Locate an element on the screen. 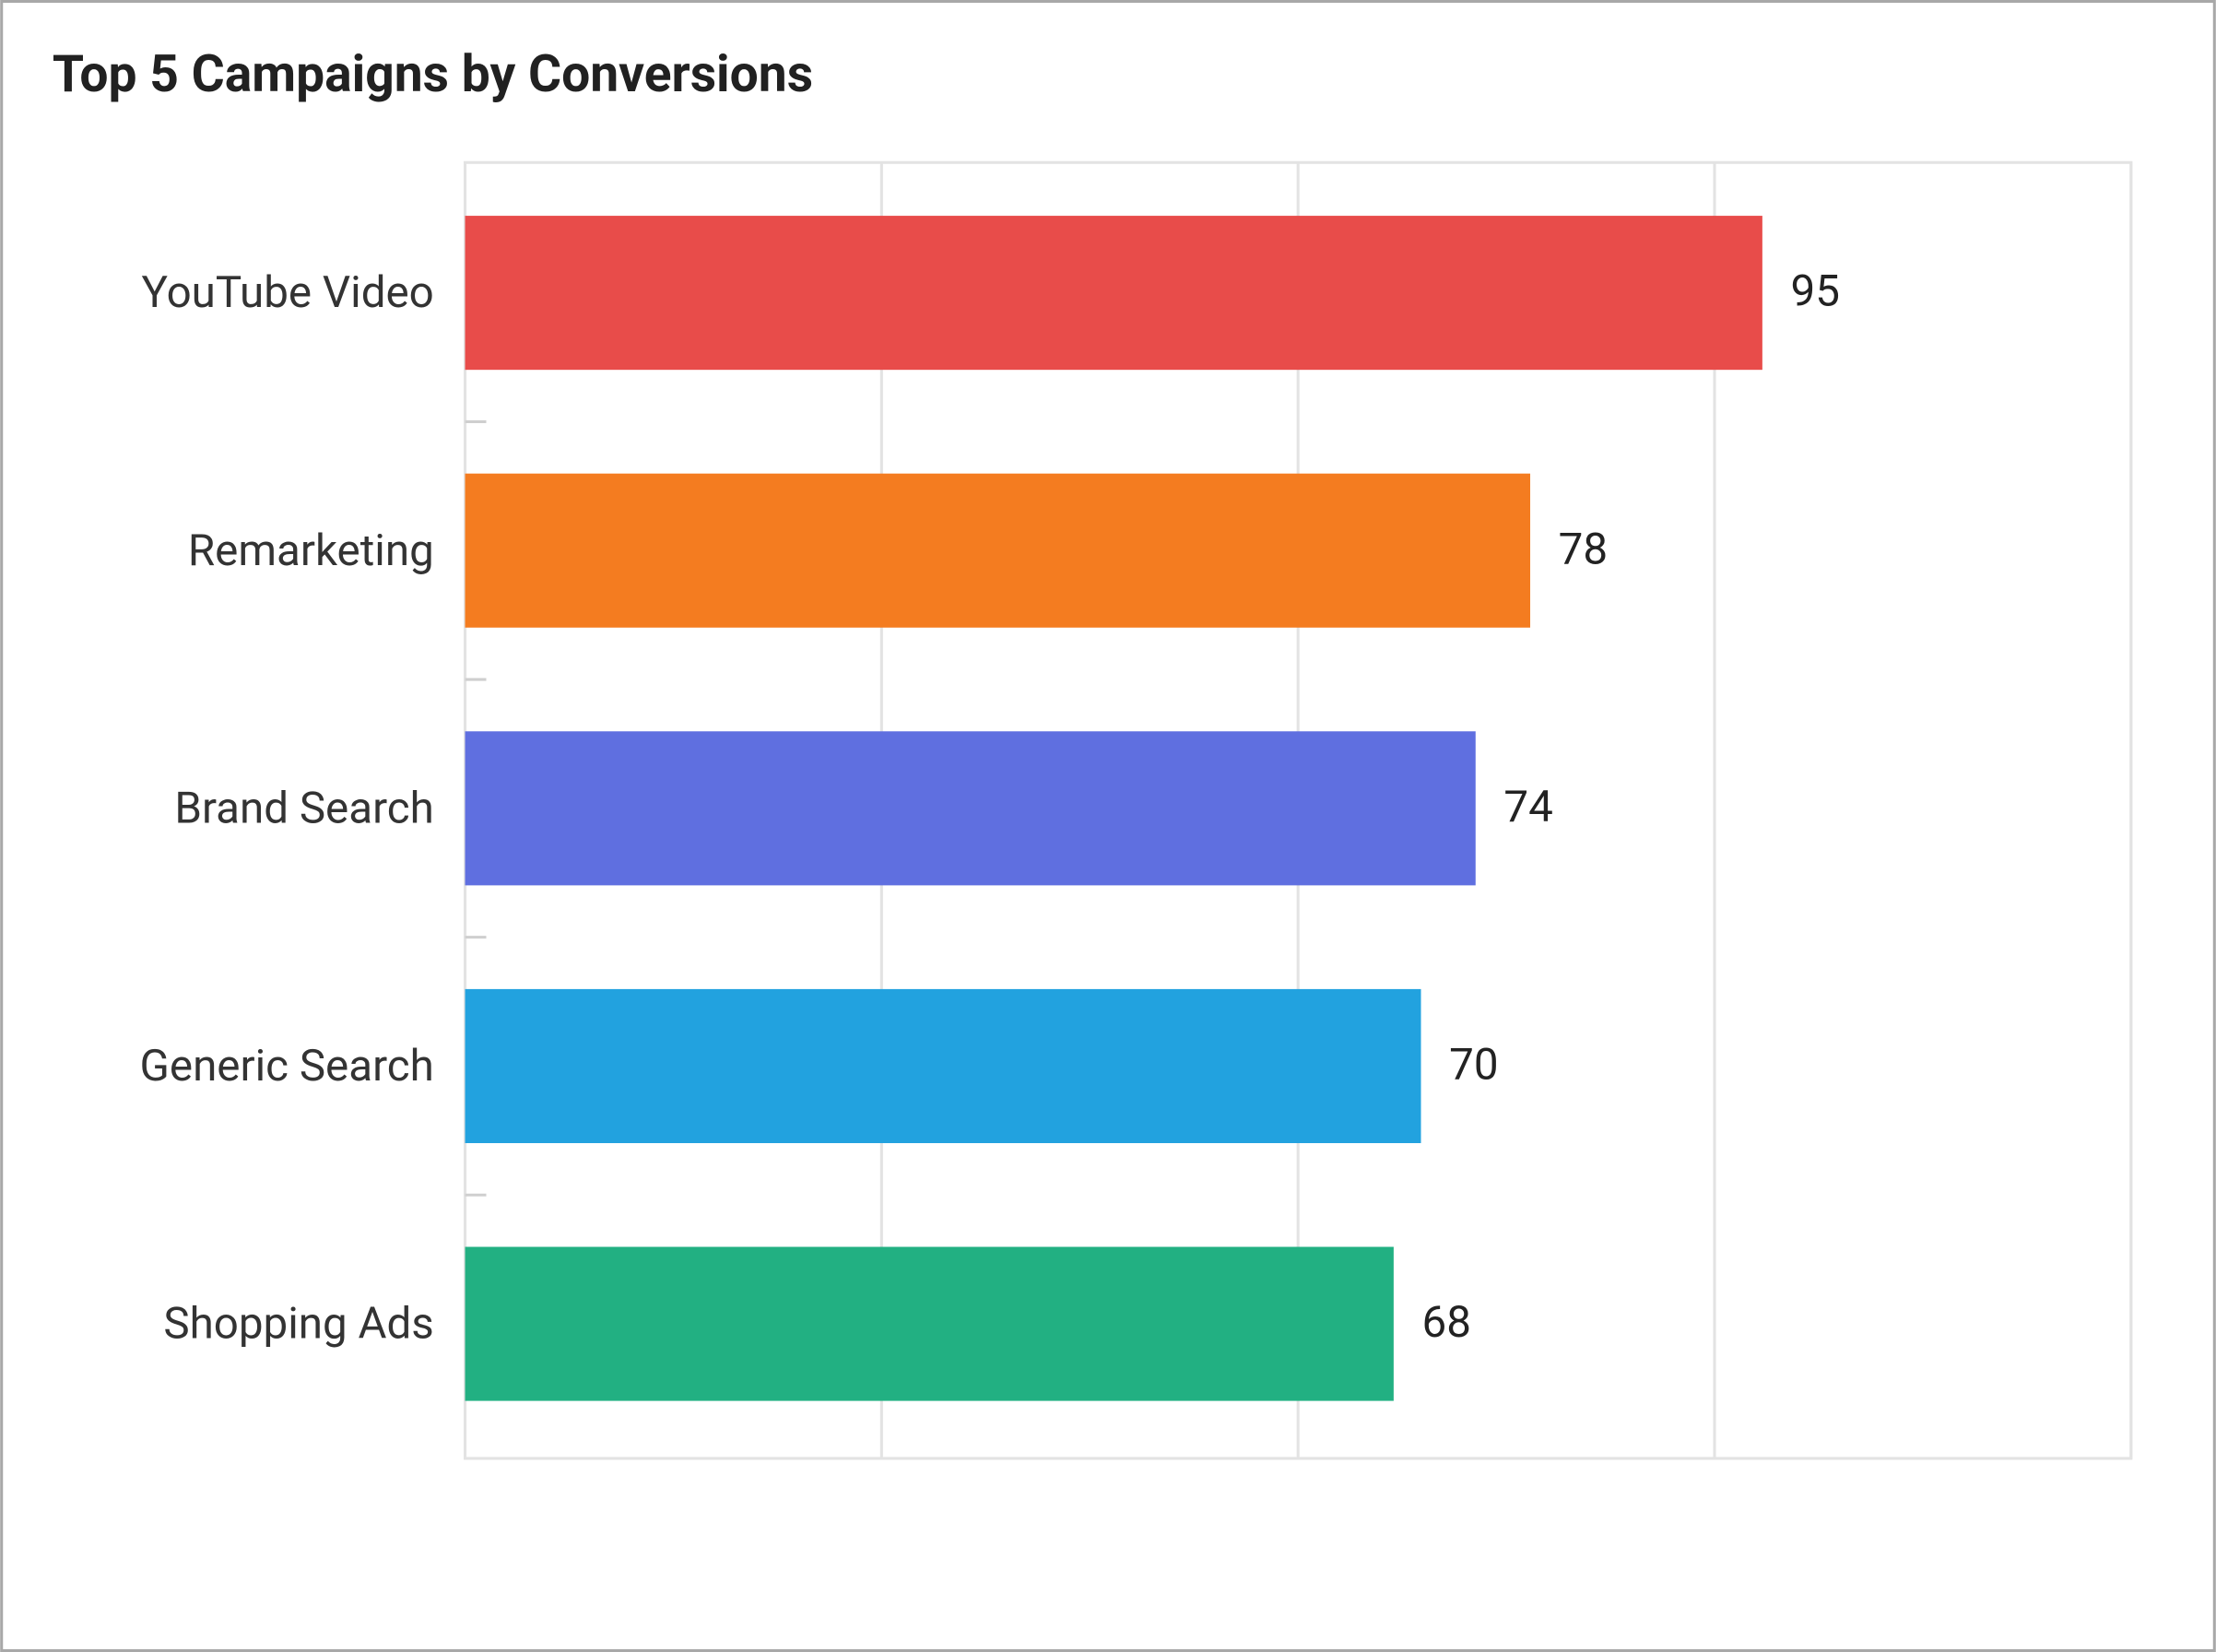  chart-title: Top 5 Campaigns by Conversions is located at coordinates (433, 74).